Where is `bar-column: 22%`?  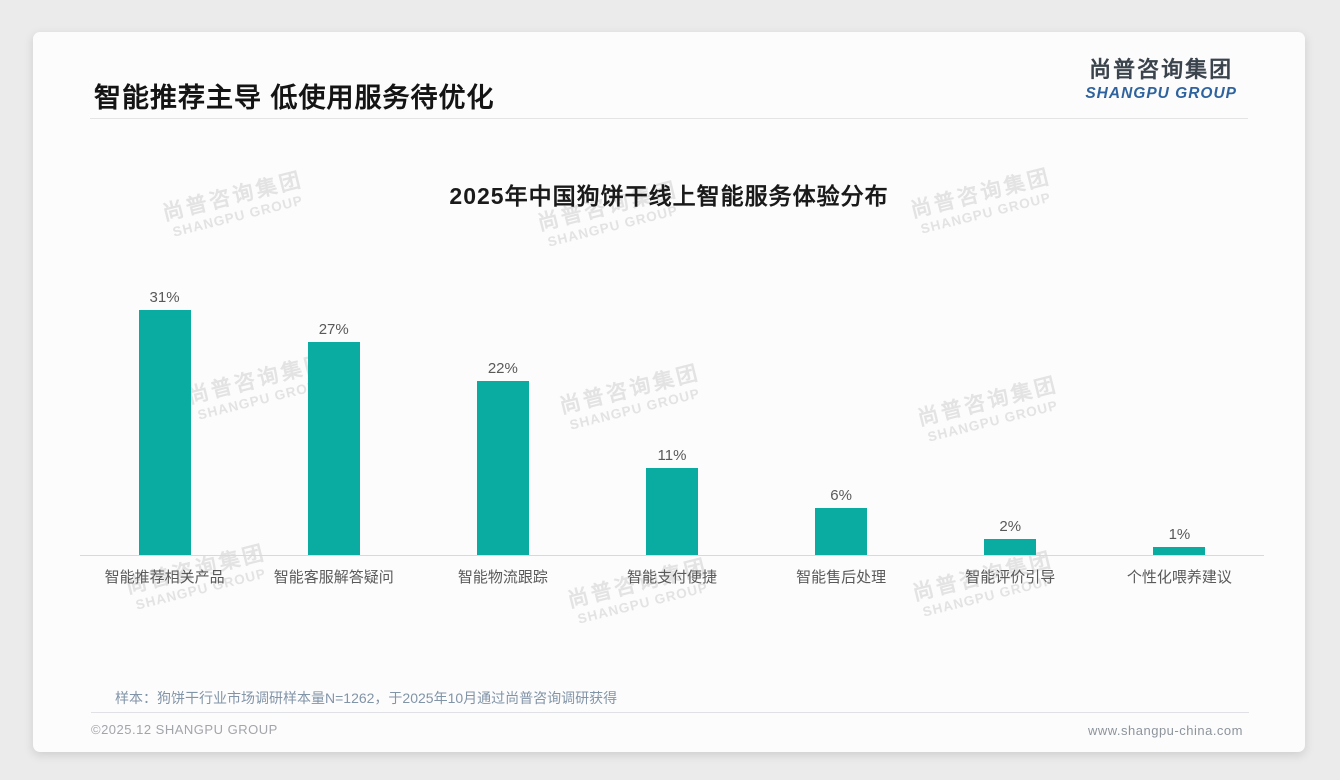 bar-column: 22% is located at coordinates (502, 457).